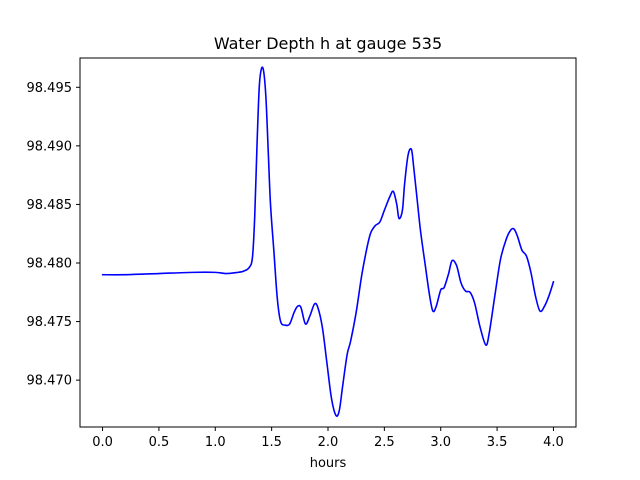 This screenshot has width=640, height=480. Describe the element at coordinates (440, 442) in the screenshot. I see `x-tick-label: 3.0` at that location.